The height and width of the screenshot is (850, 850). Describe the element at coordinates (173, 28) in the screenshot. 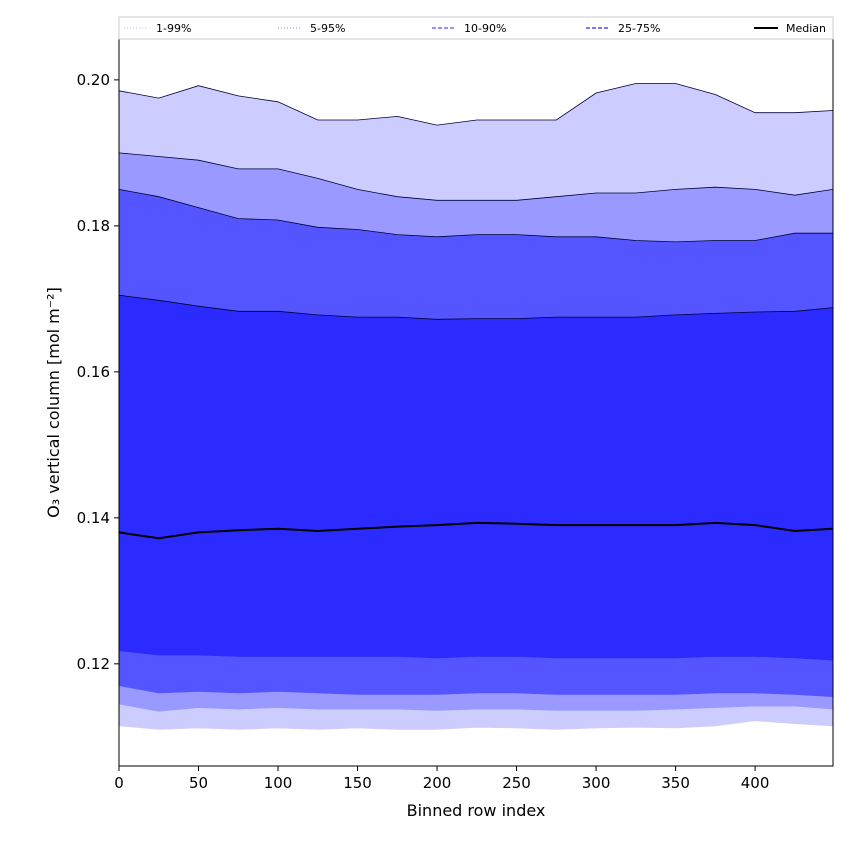

I see `legend-label: 1-99%` at that location.